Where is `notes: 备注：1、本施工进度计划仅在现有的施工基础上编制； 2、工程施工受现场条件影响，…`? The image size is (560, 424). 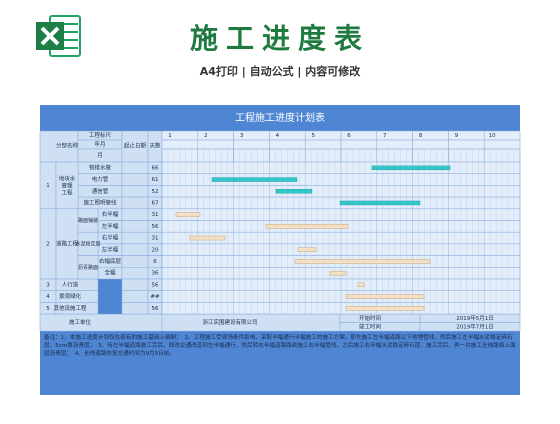
notes: 备注：1、本施工进度计划仅在现有的施工基础上编制； 2、工程施工受现场条件影响，… is located at coordinates (280, 346).